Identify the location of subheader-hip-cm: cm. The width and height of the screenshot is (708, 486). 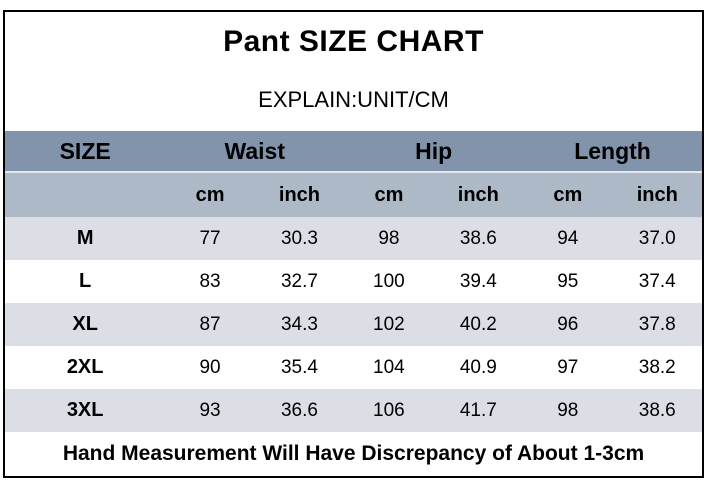
(389, 194).